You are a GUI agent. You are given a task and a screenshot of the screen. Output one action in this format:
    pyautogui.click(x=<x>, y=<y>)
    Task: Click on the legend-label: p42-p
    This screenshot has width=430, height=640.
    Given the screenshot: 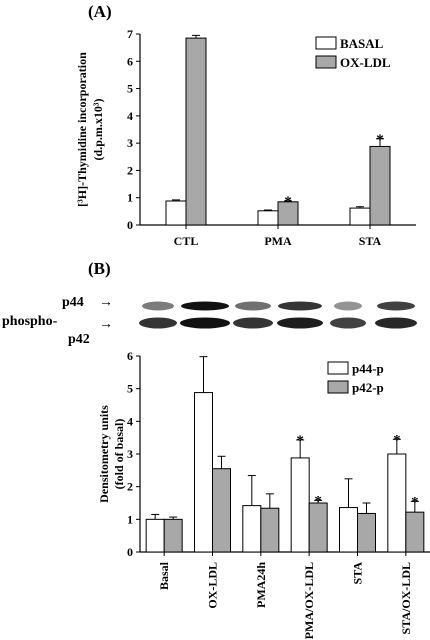 What is the action you would take?
    pyautogui.click(x=368, y=387)
    